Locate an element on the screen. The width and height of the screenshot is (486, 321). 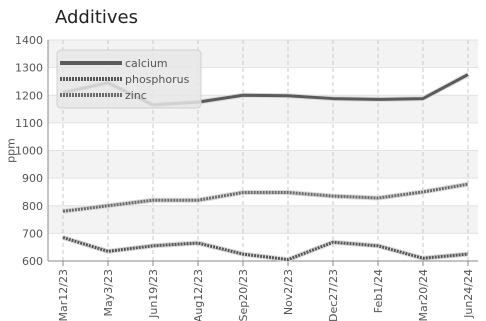
legend-label-calcium: calcium is located at coordinates (146, 63).